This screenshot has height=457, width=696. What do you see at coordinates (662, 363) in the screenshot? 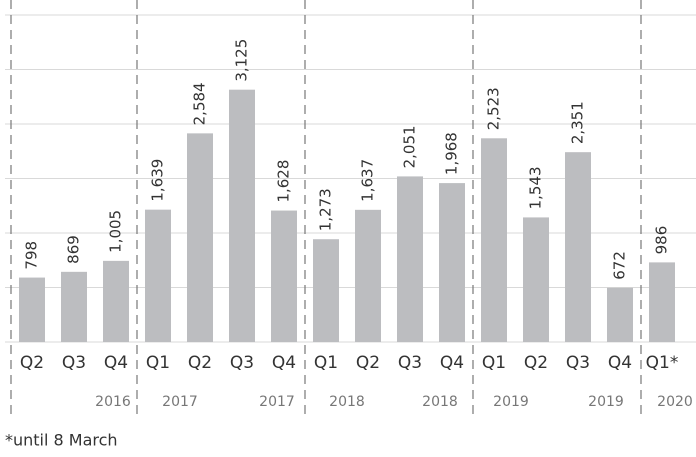
I see `x-tick-label: Q1*` at bounding box center [662, 363].